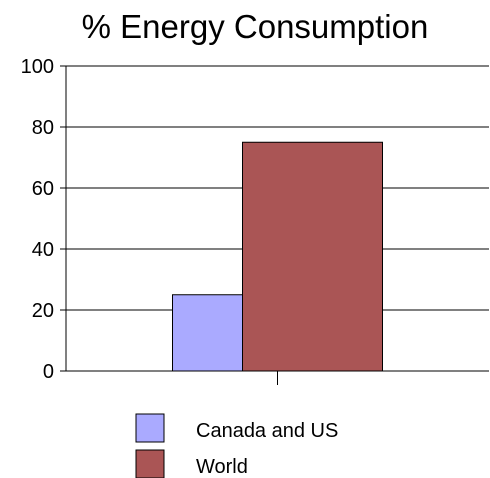  What do you see at coordinates (43, 250) in the screenshot?
I see `y-tick-label: 40` at bounding box center [43, 250].